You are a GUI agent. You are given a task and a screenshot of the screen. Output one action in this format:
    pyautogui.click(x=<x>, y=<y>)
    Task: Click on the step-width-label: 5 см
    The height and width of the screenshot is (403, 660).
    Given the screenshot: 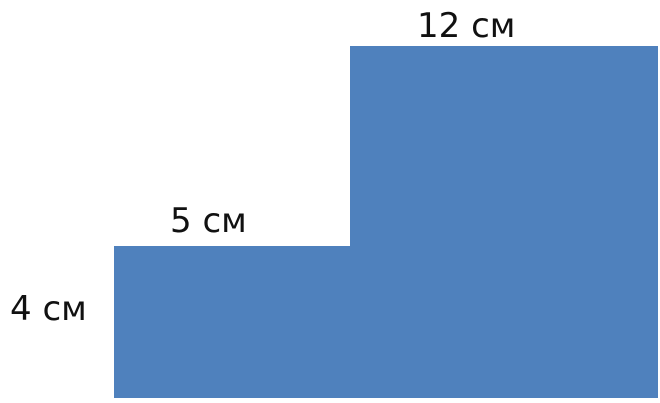 What is the action you would take?
    pyautogui.click(x=208, y=221)
    